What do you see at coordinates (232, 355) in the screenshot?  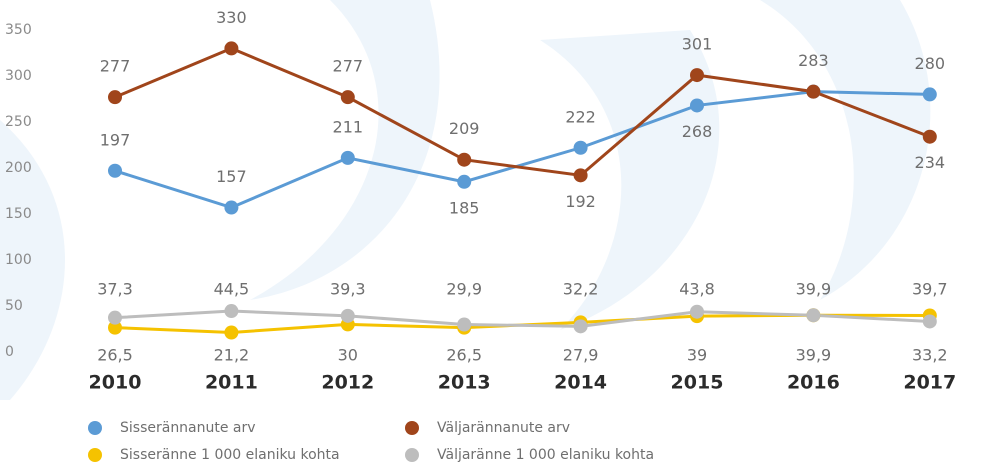 I see `data-label: 21,2` at bounding box center [232, 355].